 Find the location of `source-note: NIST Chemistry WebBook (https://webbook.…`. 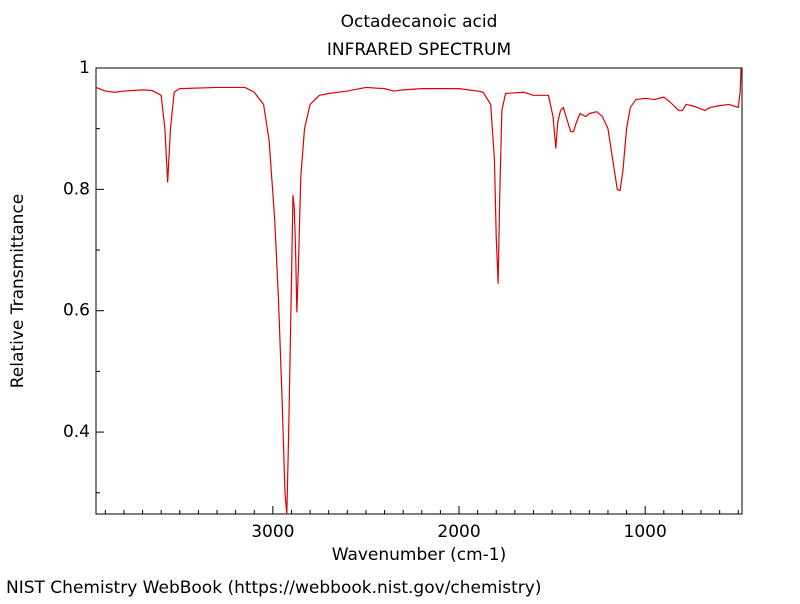

source-note: NIST Chemistry WebBook (https://webbook.… is located at coordinates (273, 588).